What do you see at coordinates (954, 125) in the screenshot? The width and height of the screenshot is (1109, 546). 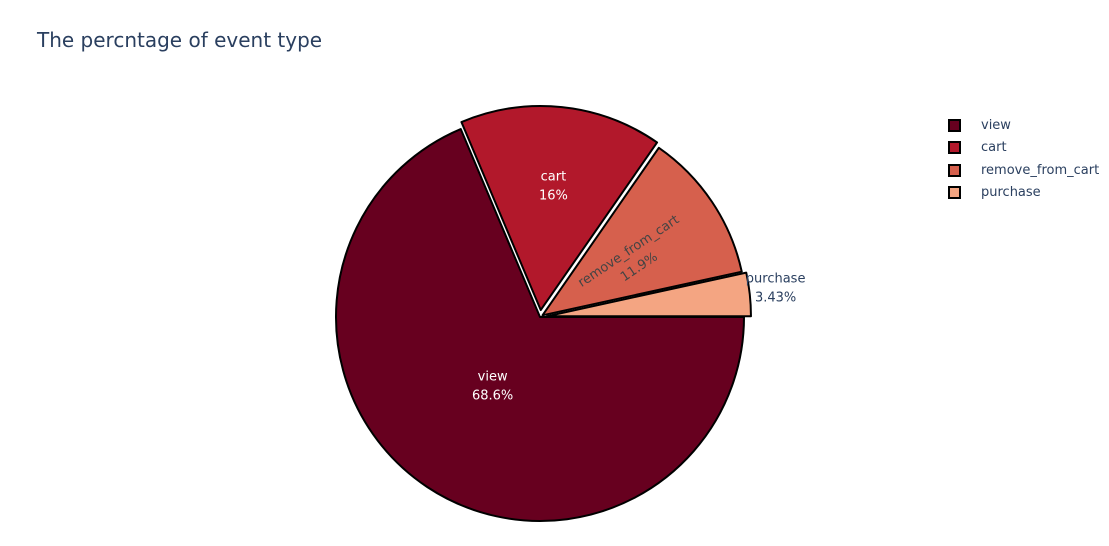 I see `legend-swatch-view` at bounding box center [954, 125].